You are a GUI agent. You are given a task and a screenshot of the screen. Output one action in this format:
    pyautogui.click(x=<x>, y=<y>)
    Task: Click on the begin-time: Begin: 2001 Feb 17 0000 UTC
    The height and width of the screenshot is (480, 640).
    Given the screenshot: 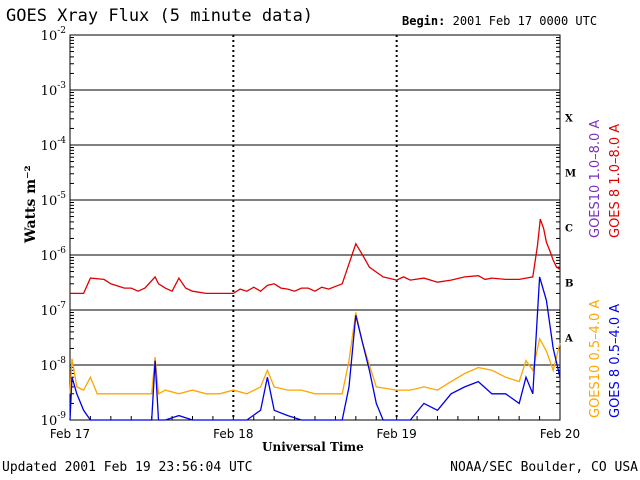 What is the action you would take?
    pyautogui.click(x=499, y=21)
    